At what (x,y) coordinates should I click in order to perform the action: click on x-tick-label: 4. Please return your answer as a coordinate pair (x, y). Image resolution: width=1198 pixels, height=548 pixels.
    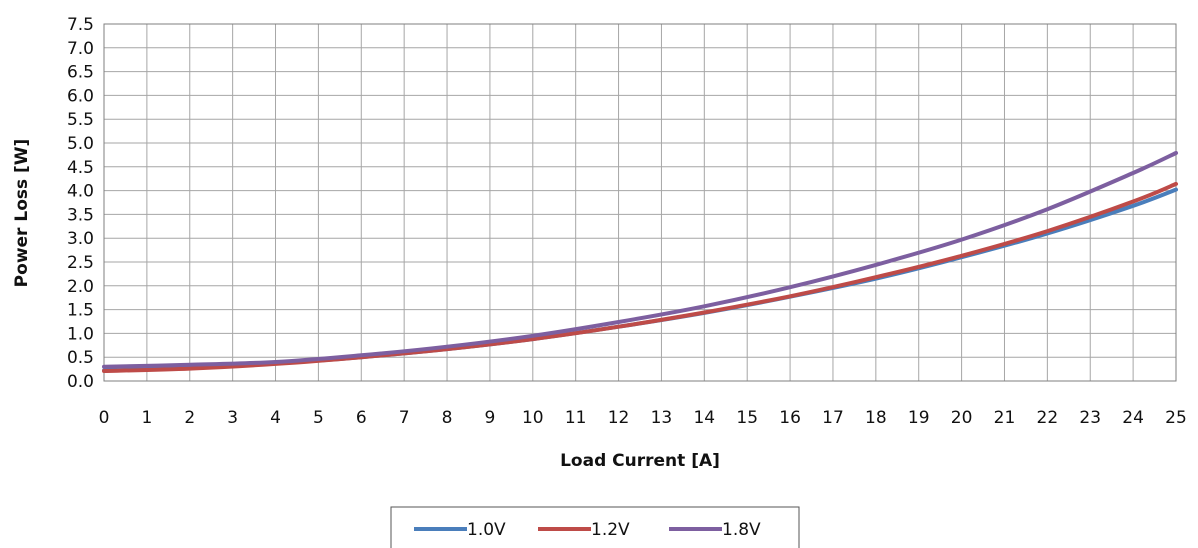
    Looking at the image, I should click on (275, 418).